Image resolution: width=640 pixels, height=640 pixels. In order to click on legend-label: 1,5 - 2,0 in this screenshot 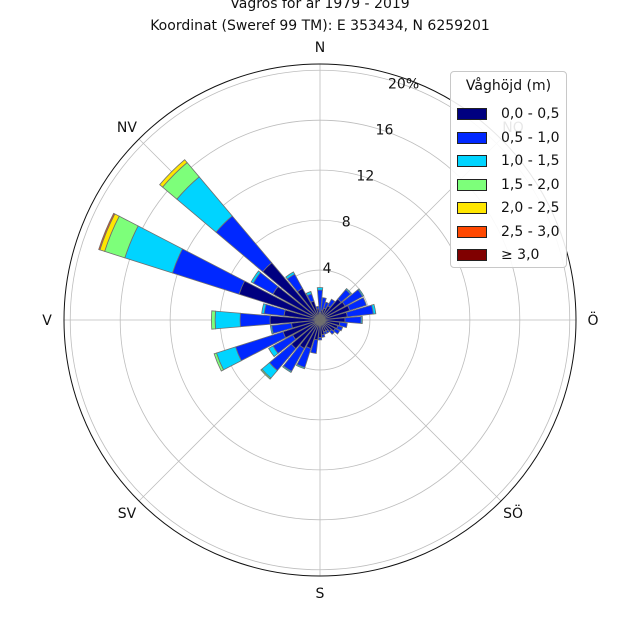, I will do `click(530, 184)`.